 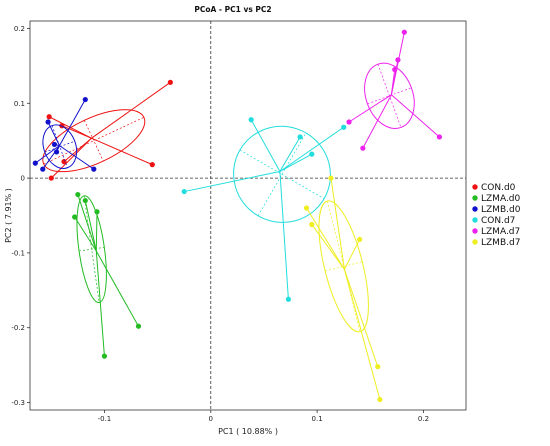 What do you see at coordinates (211, 419) in the screenshot?
I see `x-tick-label: 0` at bounding box center [211, 419].